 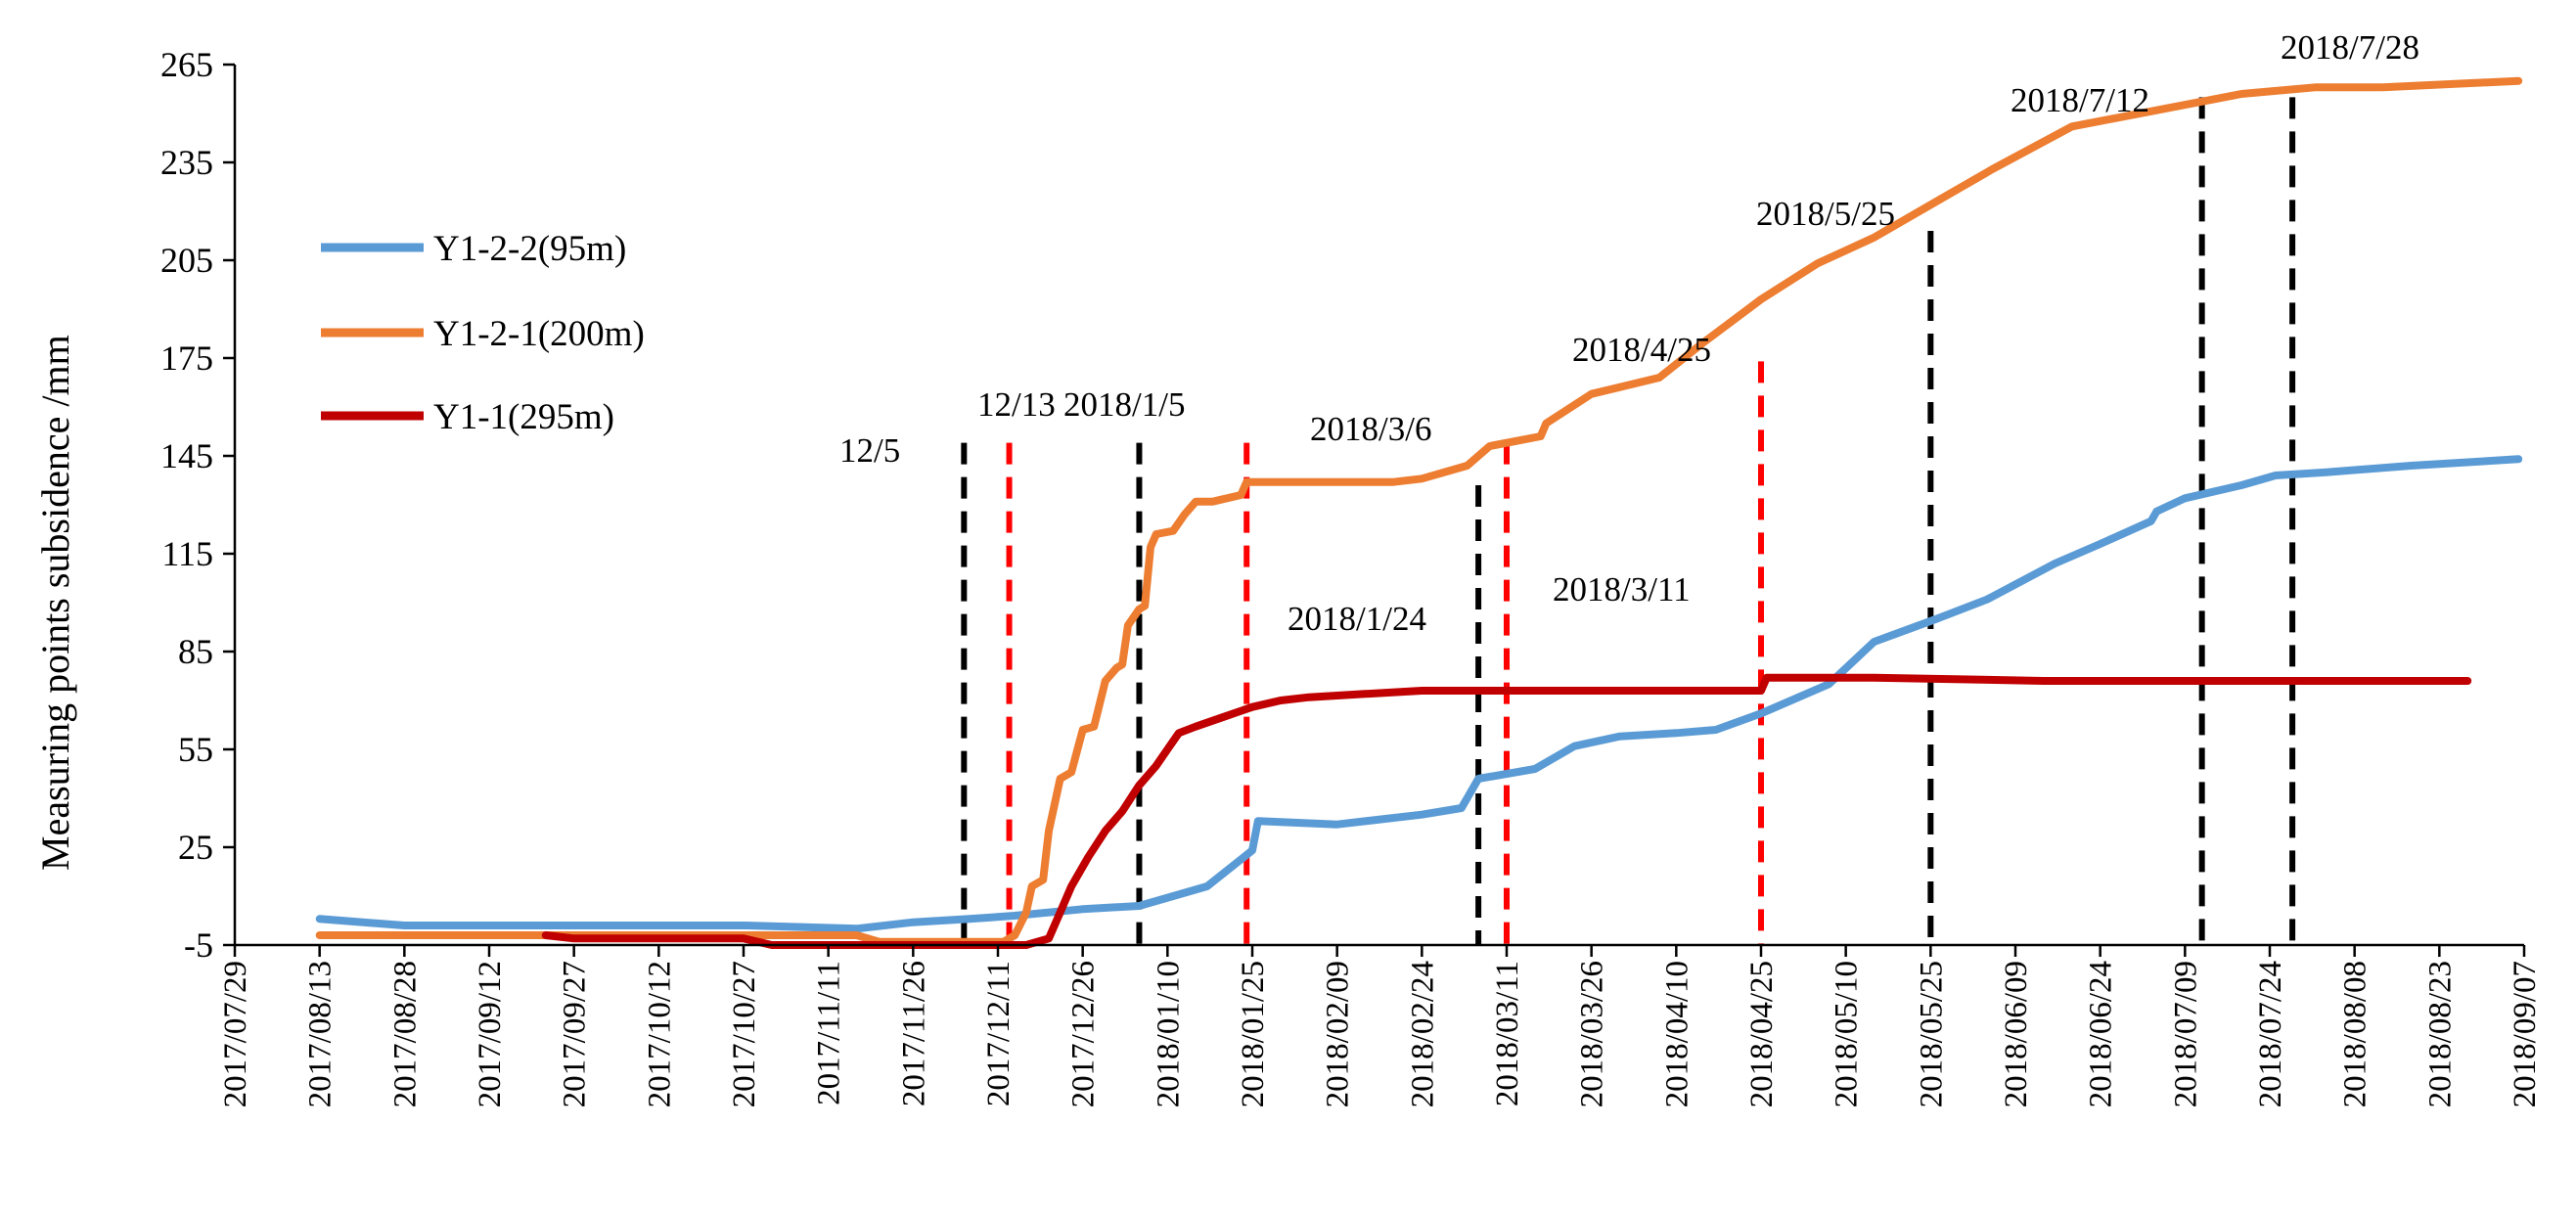 What do you see at coordinates (1507, 1034) in the screenshot?
I see `x-tick-label: 2018/03/11` at bounding box center [1507, 1034].